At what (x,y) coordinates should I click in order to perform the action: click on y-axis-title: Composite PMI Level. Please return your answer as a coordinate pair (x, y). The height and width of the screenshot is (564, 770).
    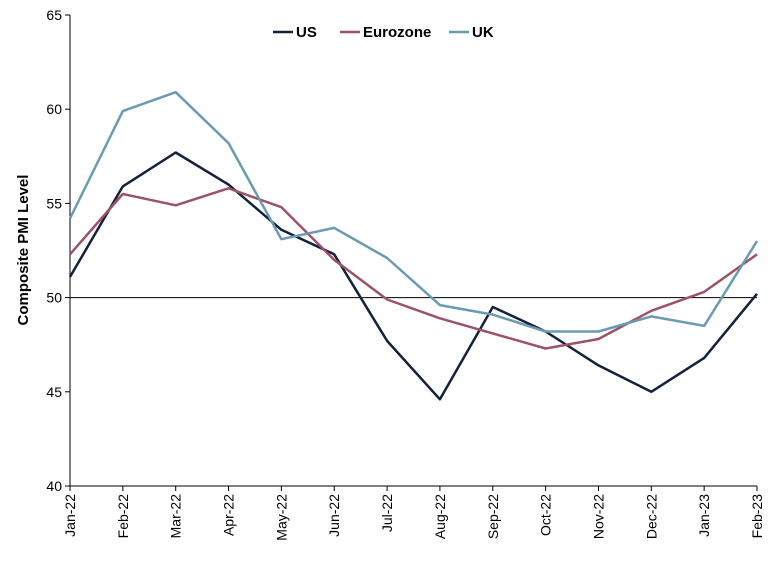
    Looking at the image, I should click on (23, 250).